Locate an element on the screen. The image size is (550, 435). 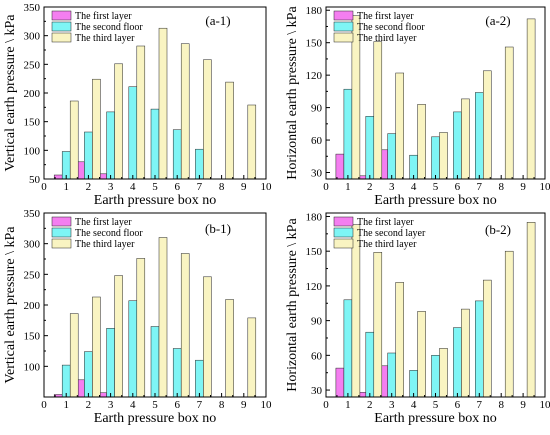
x-tick-label: 2 is located at coordinates (370, 405).